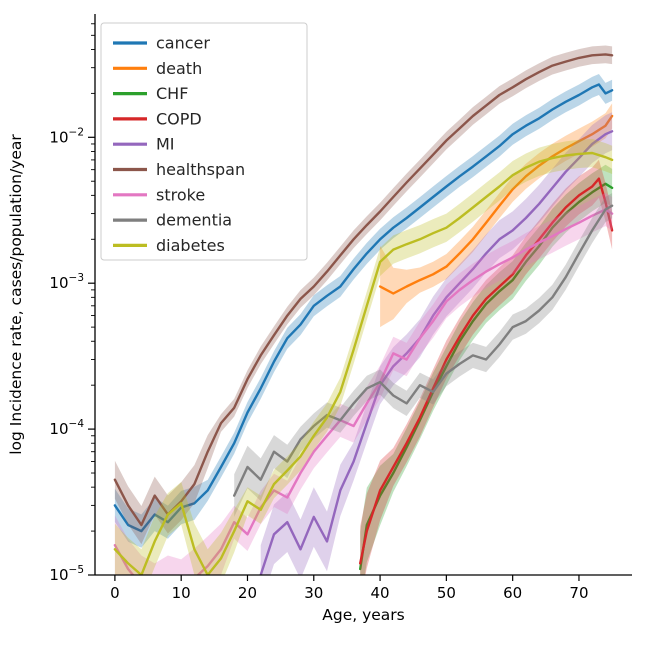 The width and height of the screenshot is (646, 645). I want to click on legend-label-diabetes: diabetes, so click(190, 245).